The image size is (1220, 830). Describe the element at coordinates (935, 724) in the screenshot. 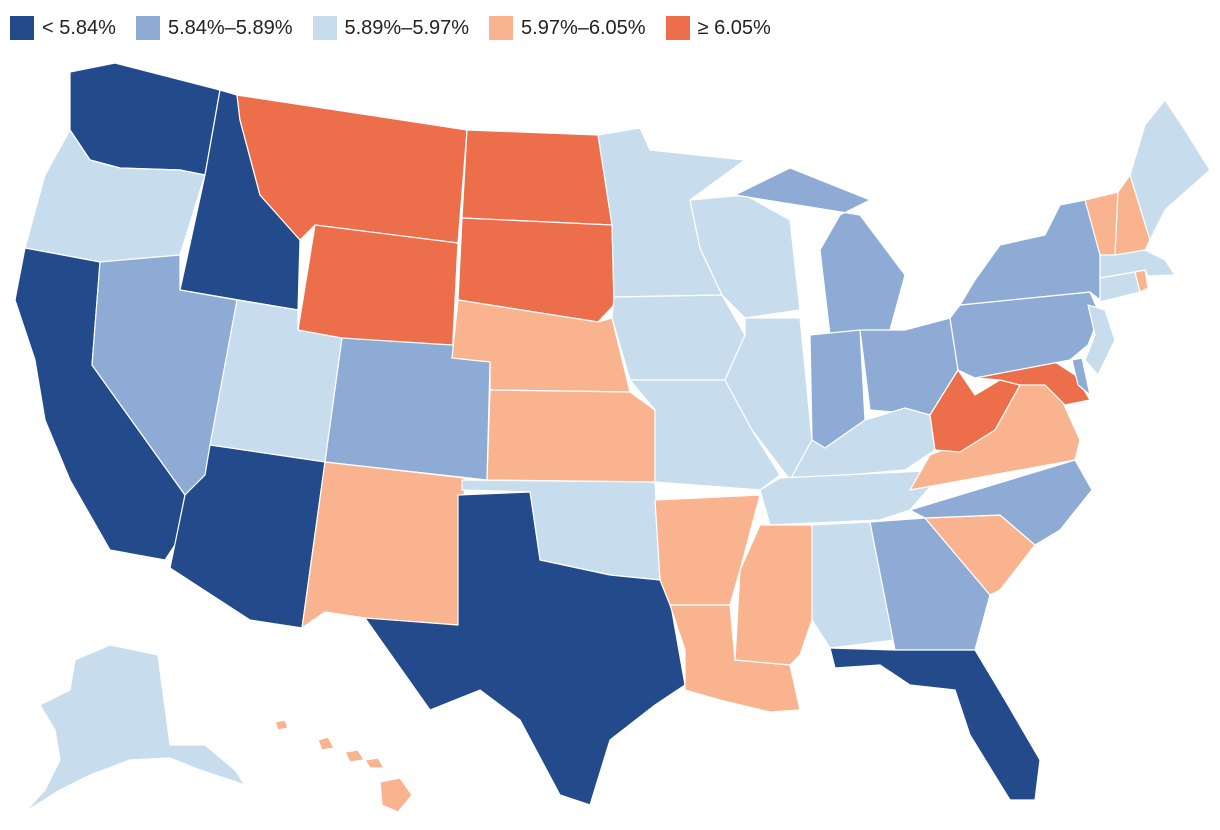

I see `state-florida: Florida` at that location.